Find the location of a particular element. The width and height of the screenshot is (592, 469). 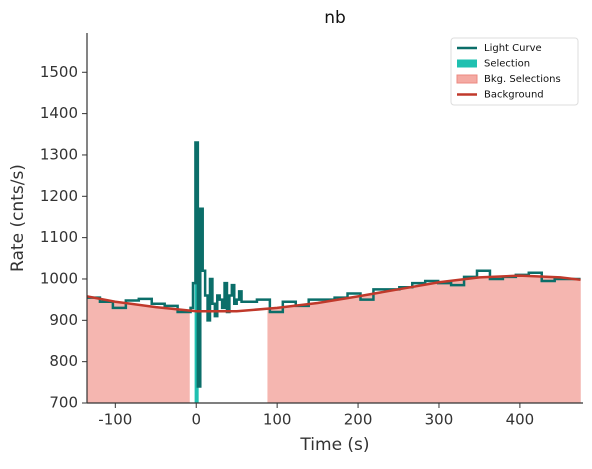

x-tick-label: -100 is located at coordinates (115, 420).